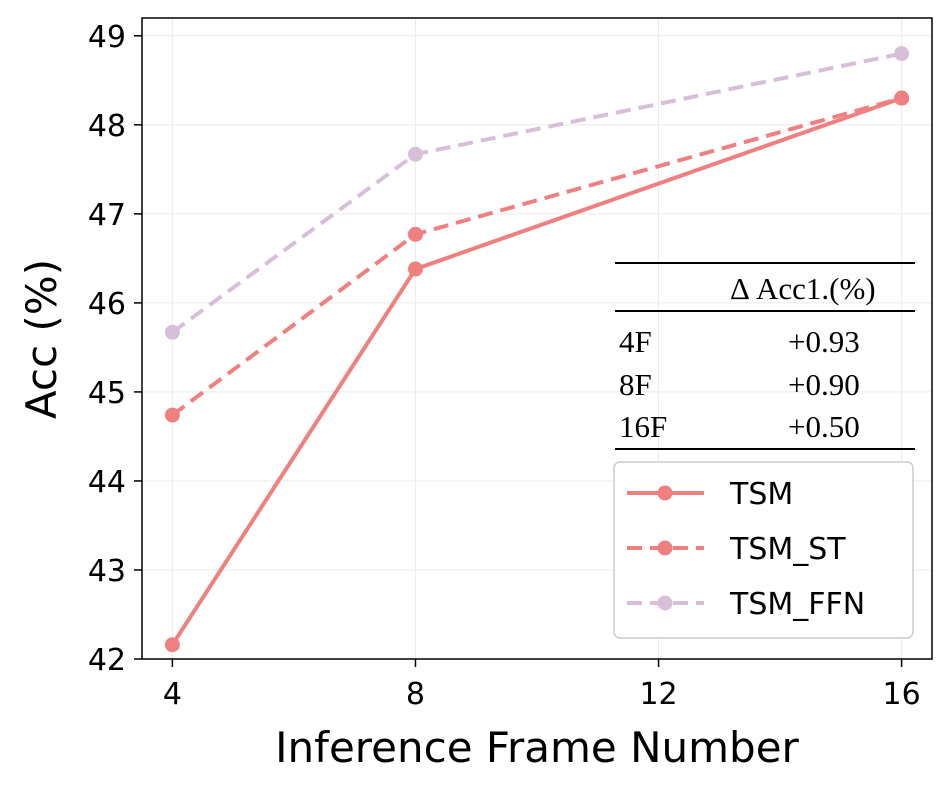 Image resolution: width=951 pixels, height=788 pixels. I want to click on legend-items: TSM TSM_ST TSM_FFN, so click(746, 549).